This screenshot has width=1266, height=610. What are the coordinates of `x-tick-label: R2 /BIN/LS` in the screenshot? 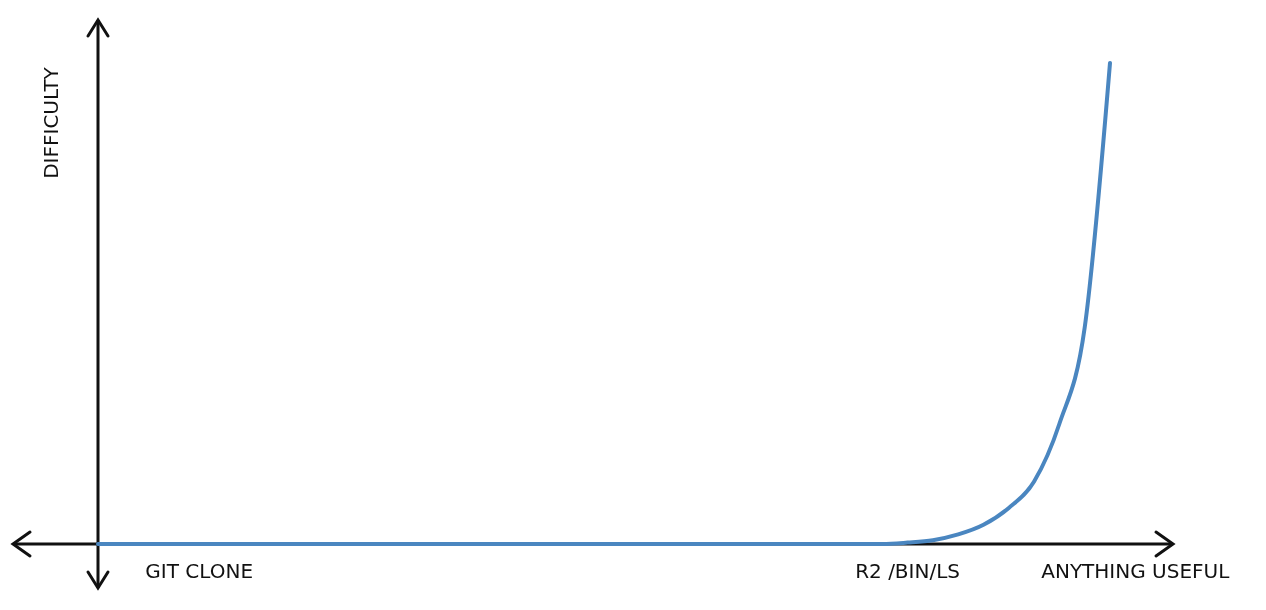 It's located at (908, 571).